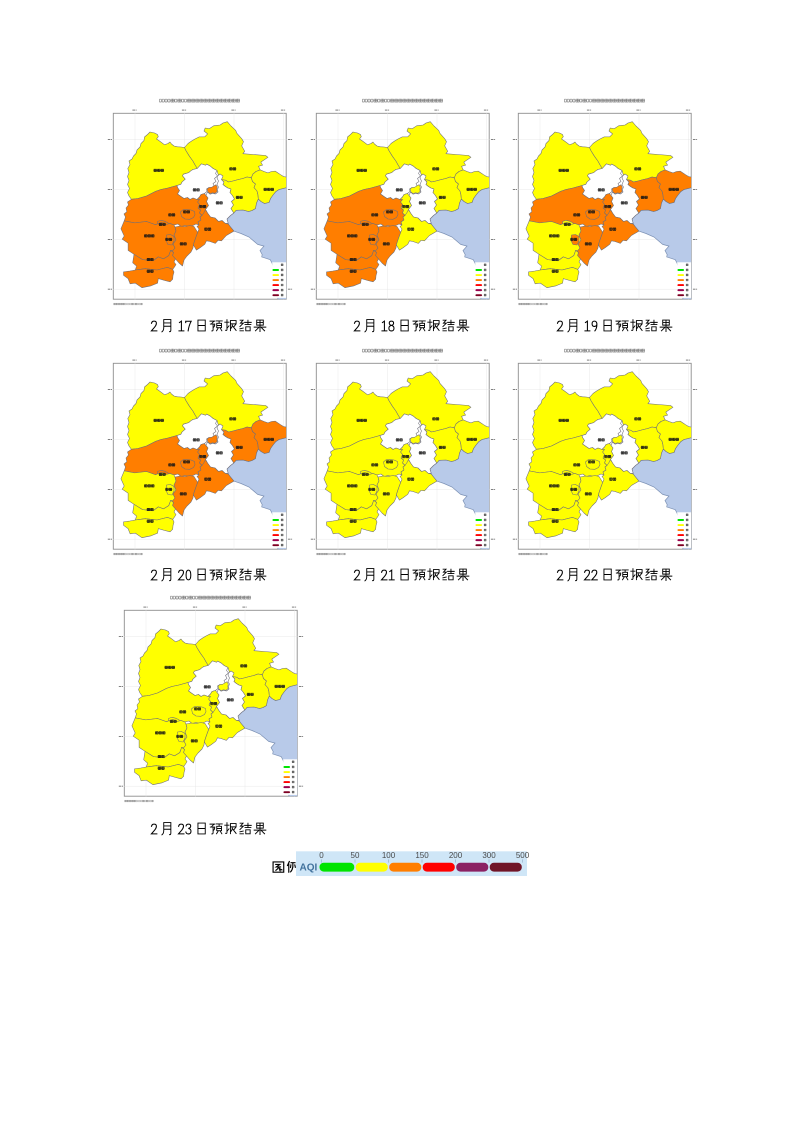 The width and height of the screenshot is (793, 1122). Describe the element at coordinates (355, 855) in the screenshot. I see `svg-text: 50` at that location.